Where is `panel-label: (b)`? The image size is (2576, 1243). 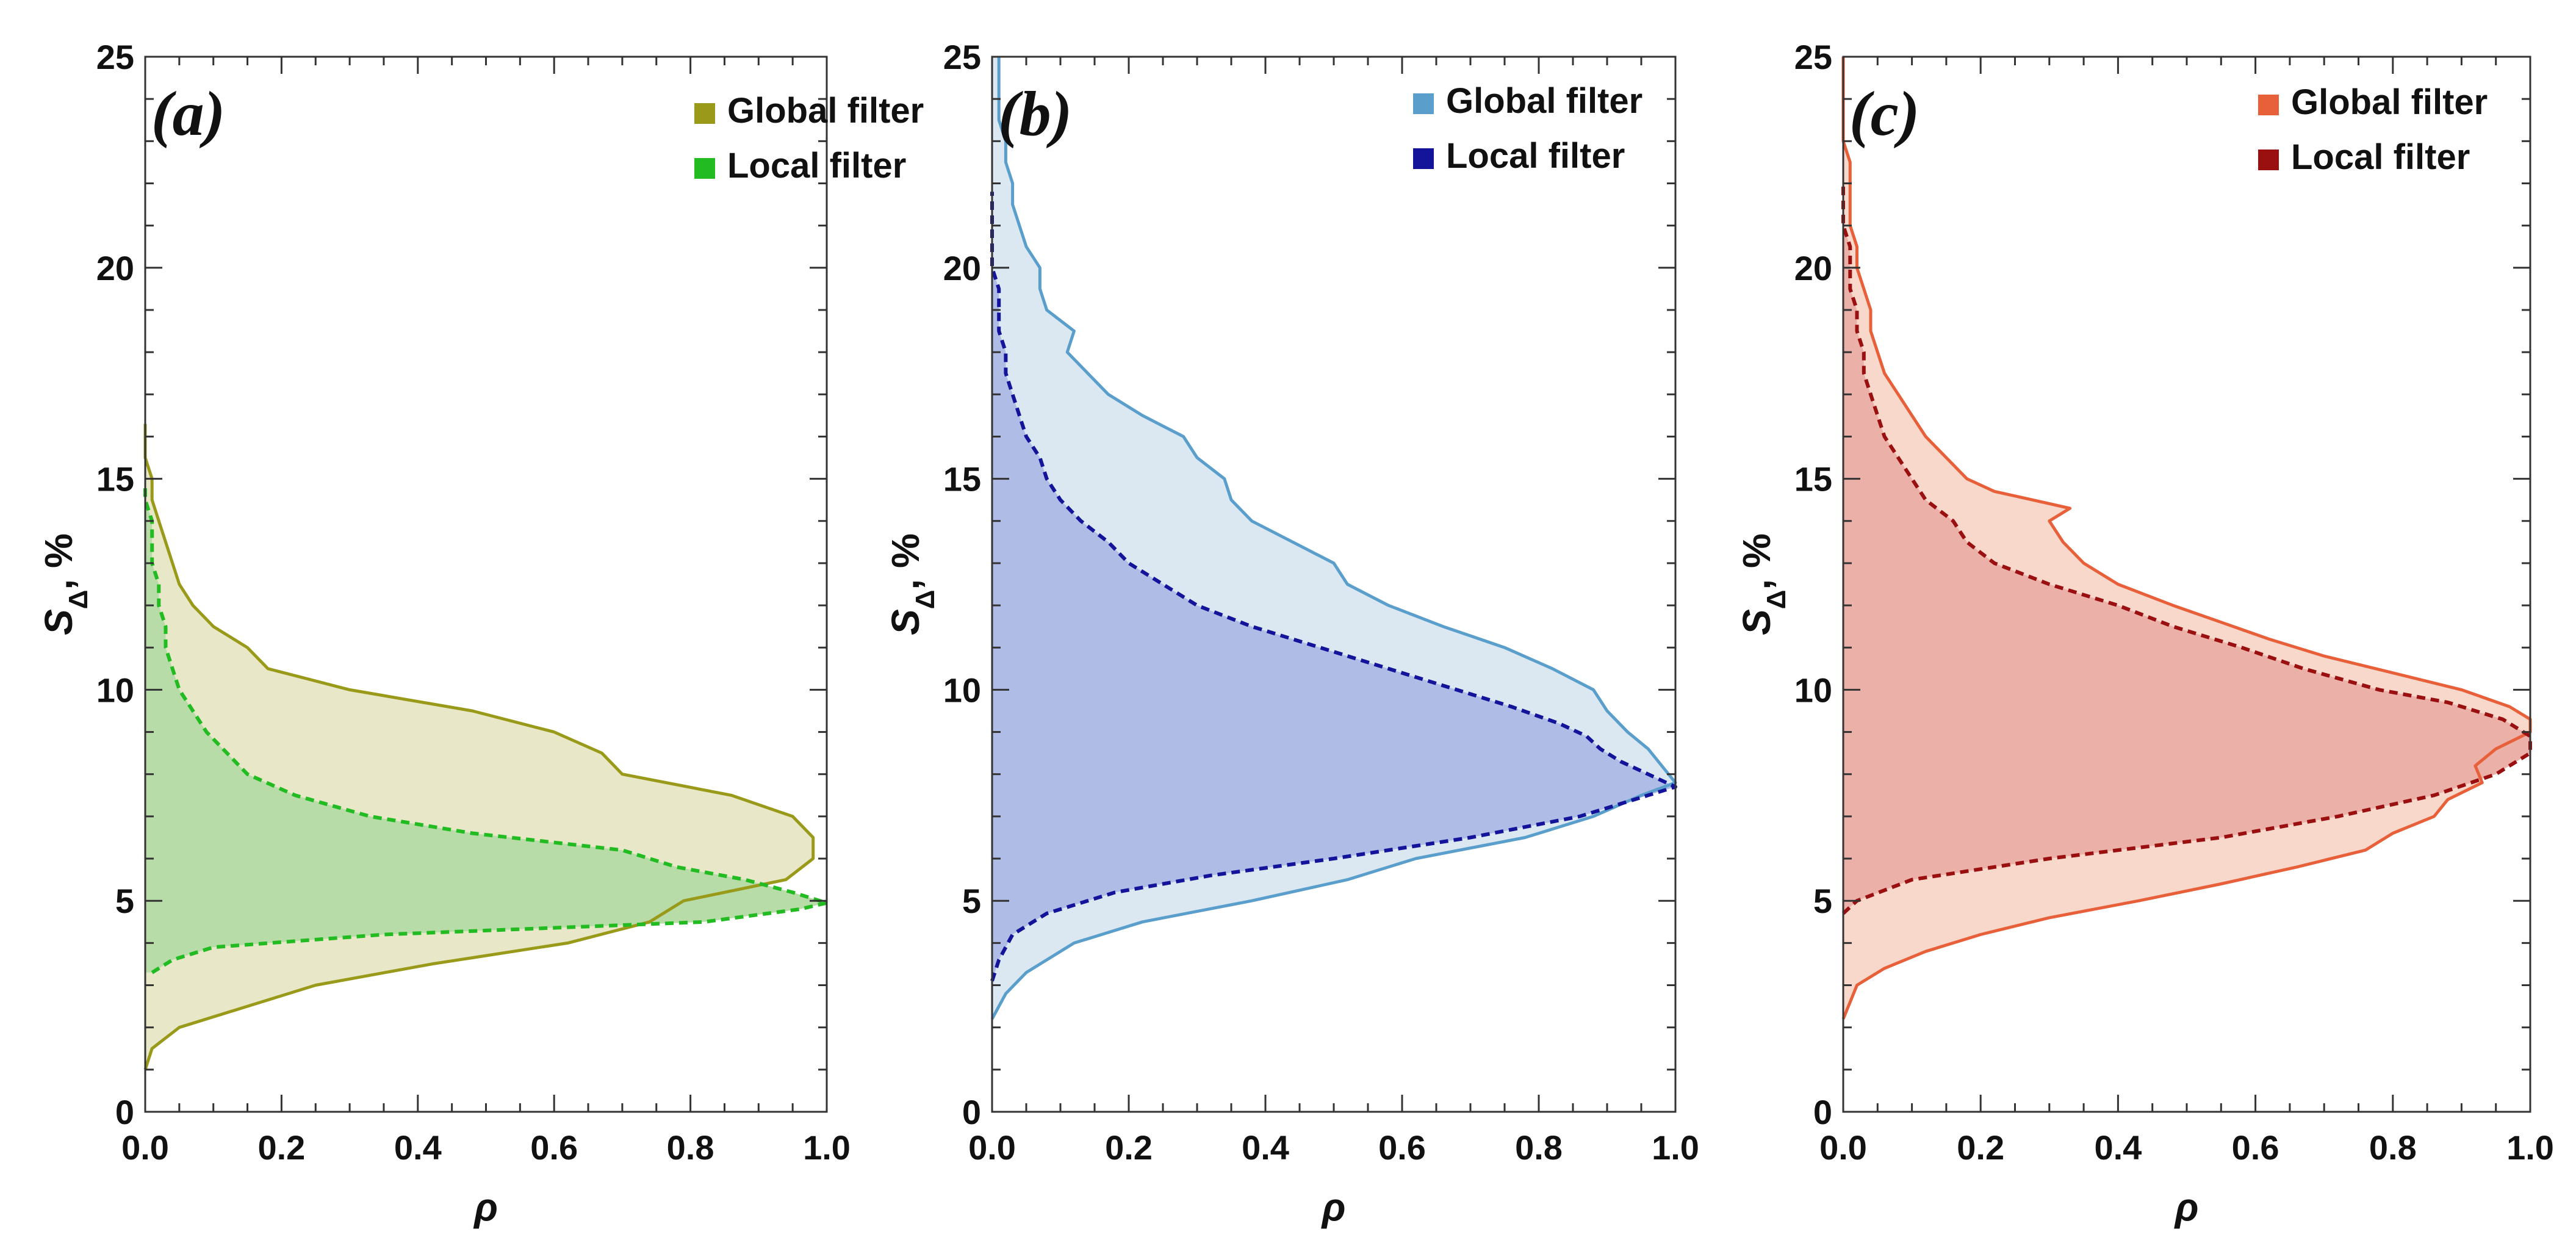 panel-label: (b) is located at coordinates (1035, 114).